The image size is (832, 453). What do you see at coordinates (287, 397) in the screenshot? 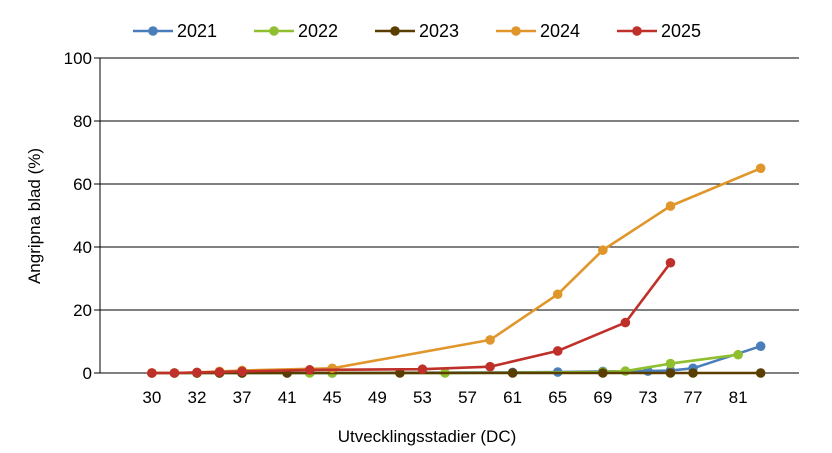
I see `x-tick-label: 41` at bounding box center [287, 397].